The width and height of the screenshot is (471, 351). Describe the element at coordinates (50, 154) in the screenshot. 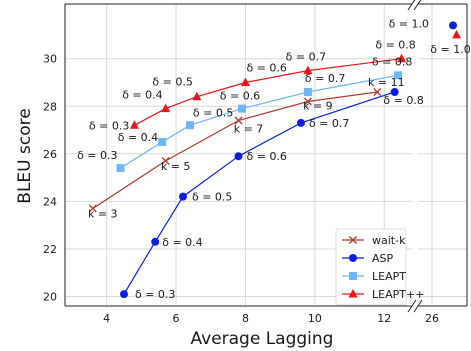

I see `y-tick-label: 26` at that location.